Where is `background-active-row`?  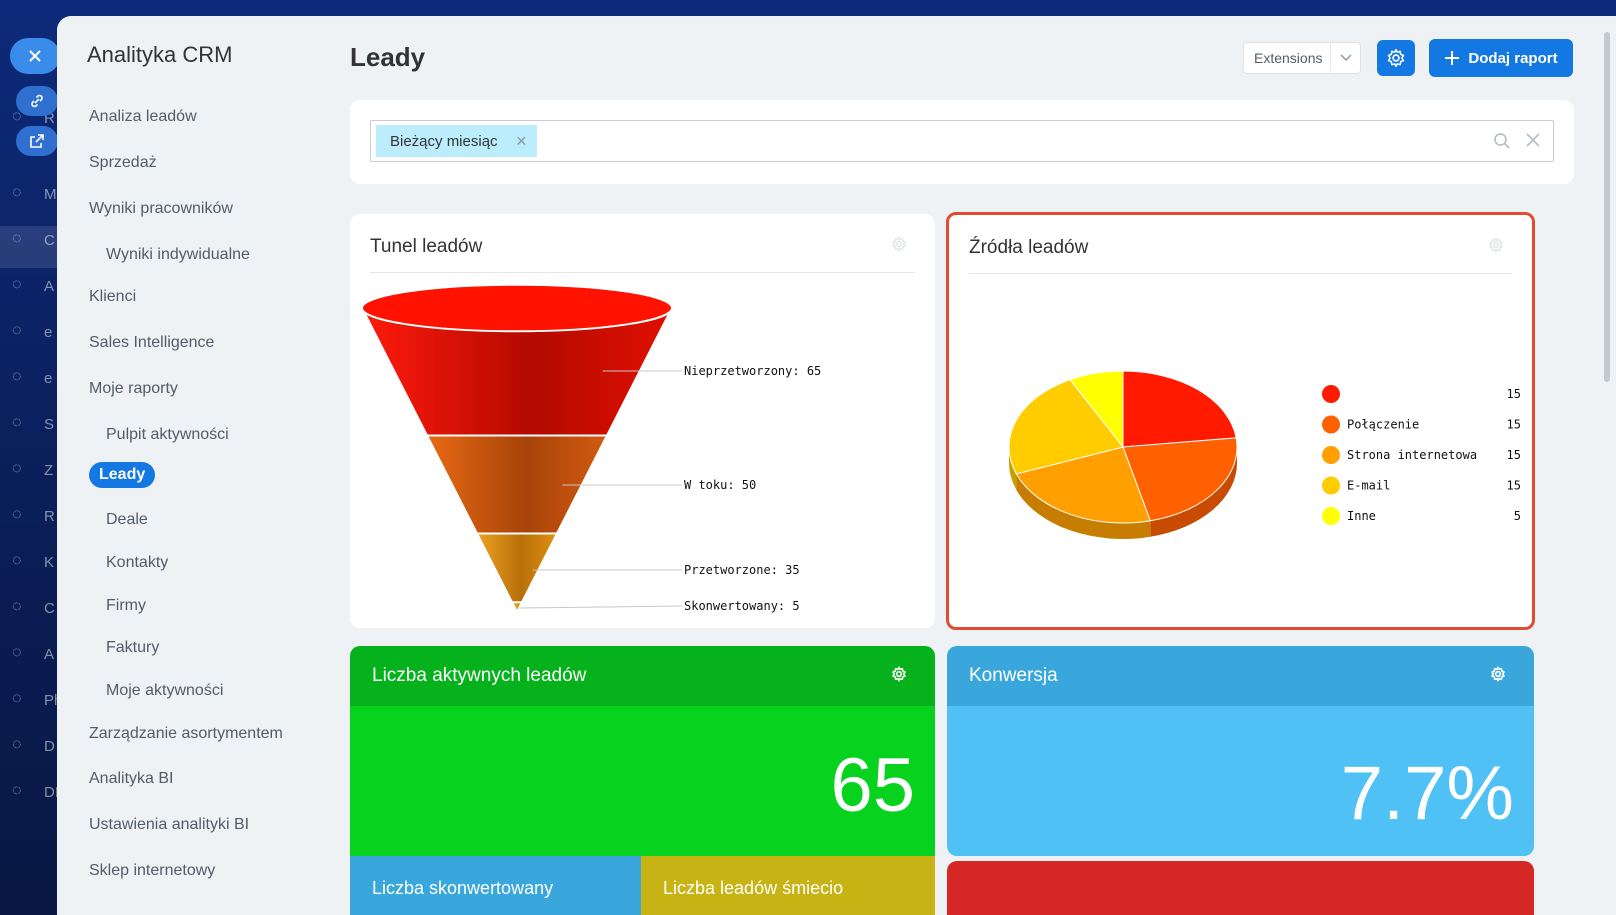 background-active-row is located at coordinates (30, 247).